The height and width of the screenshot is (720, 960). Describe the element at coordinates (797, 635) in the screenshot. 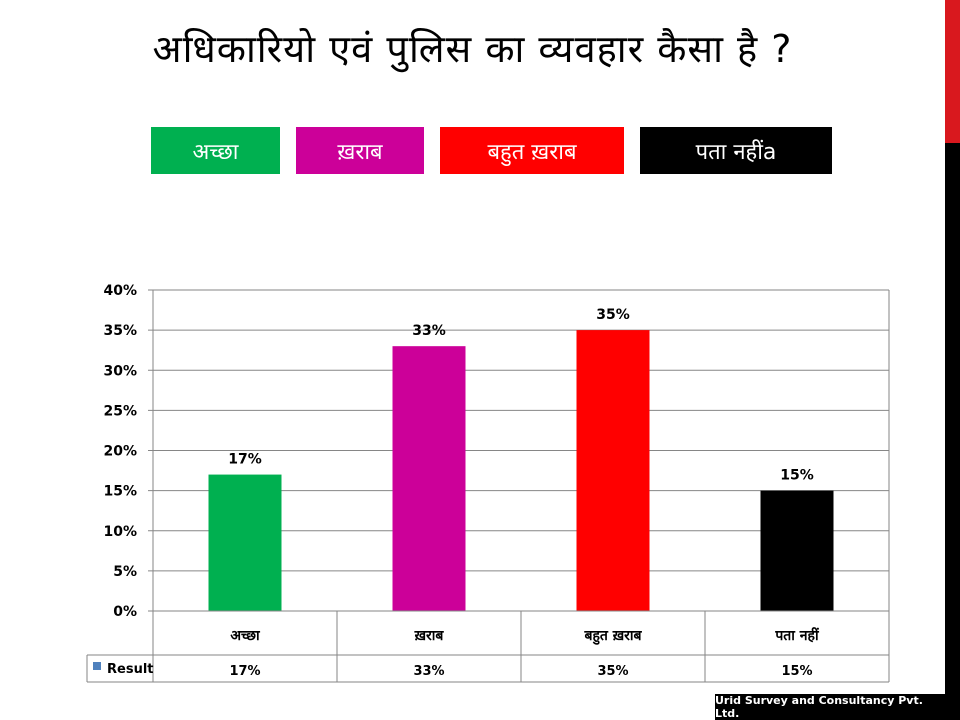

I see `x-tick-label: पता नहीं` at that location.